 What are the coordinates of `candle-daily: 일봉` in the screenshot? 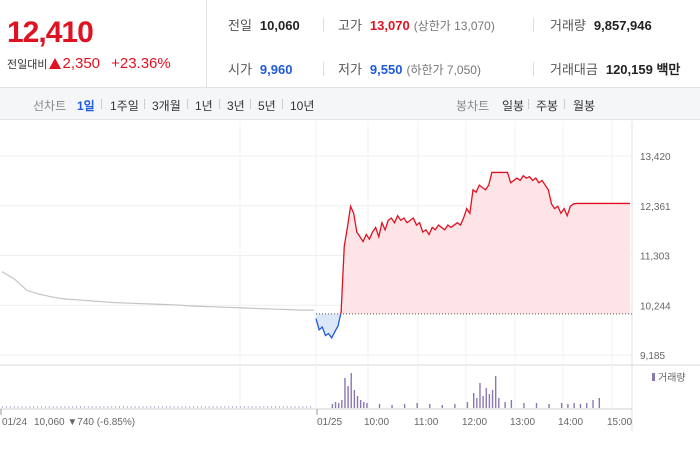 It's located at (513, 106).